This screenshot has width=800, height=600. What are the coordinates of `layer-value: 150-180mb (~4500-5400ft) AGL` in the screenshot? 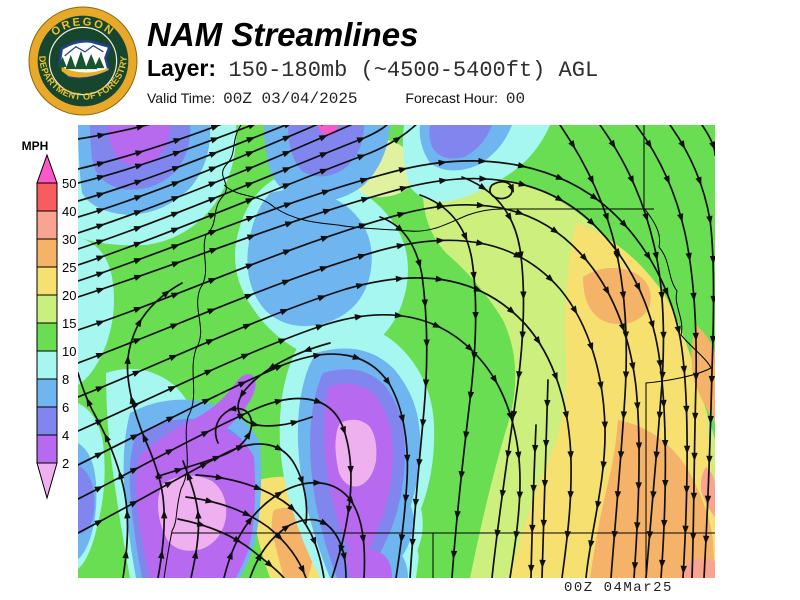 It's located at (413, 70).